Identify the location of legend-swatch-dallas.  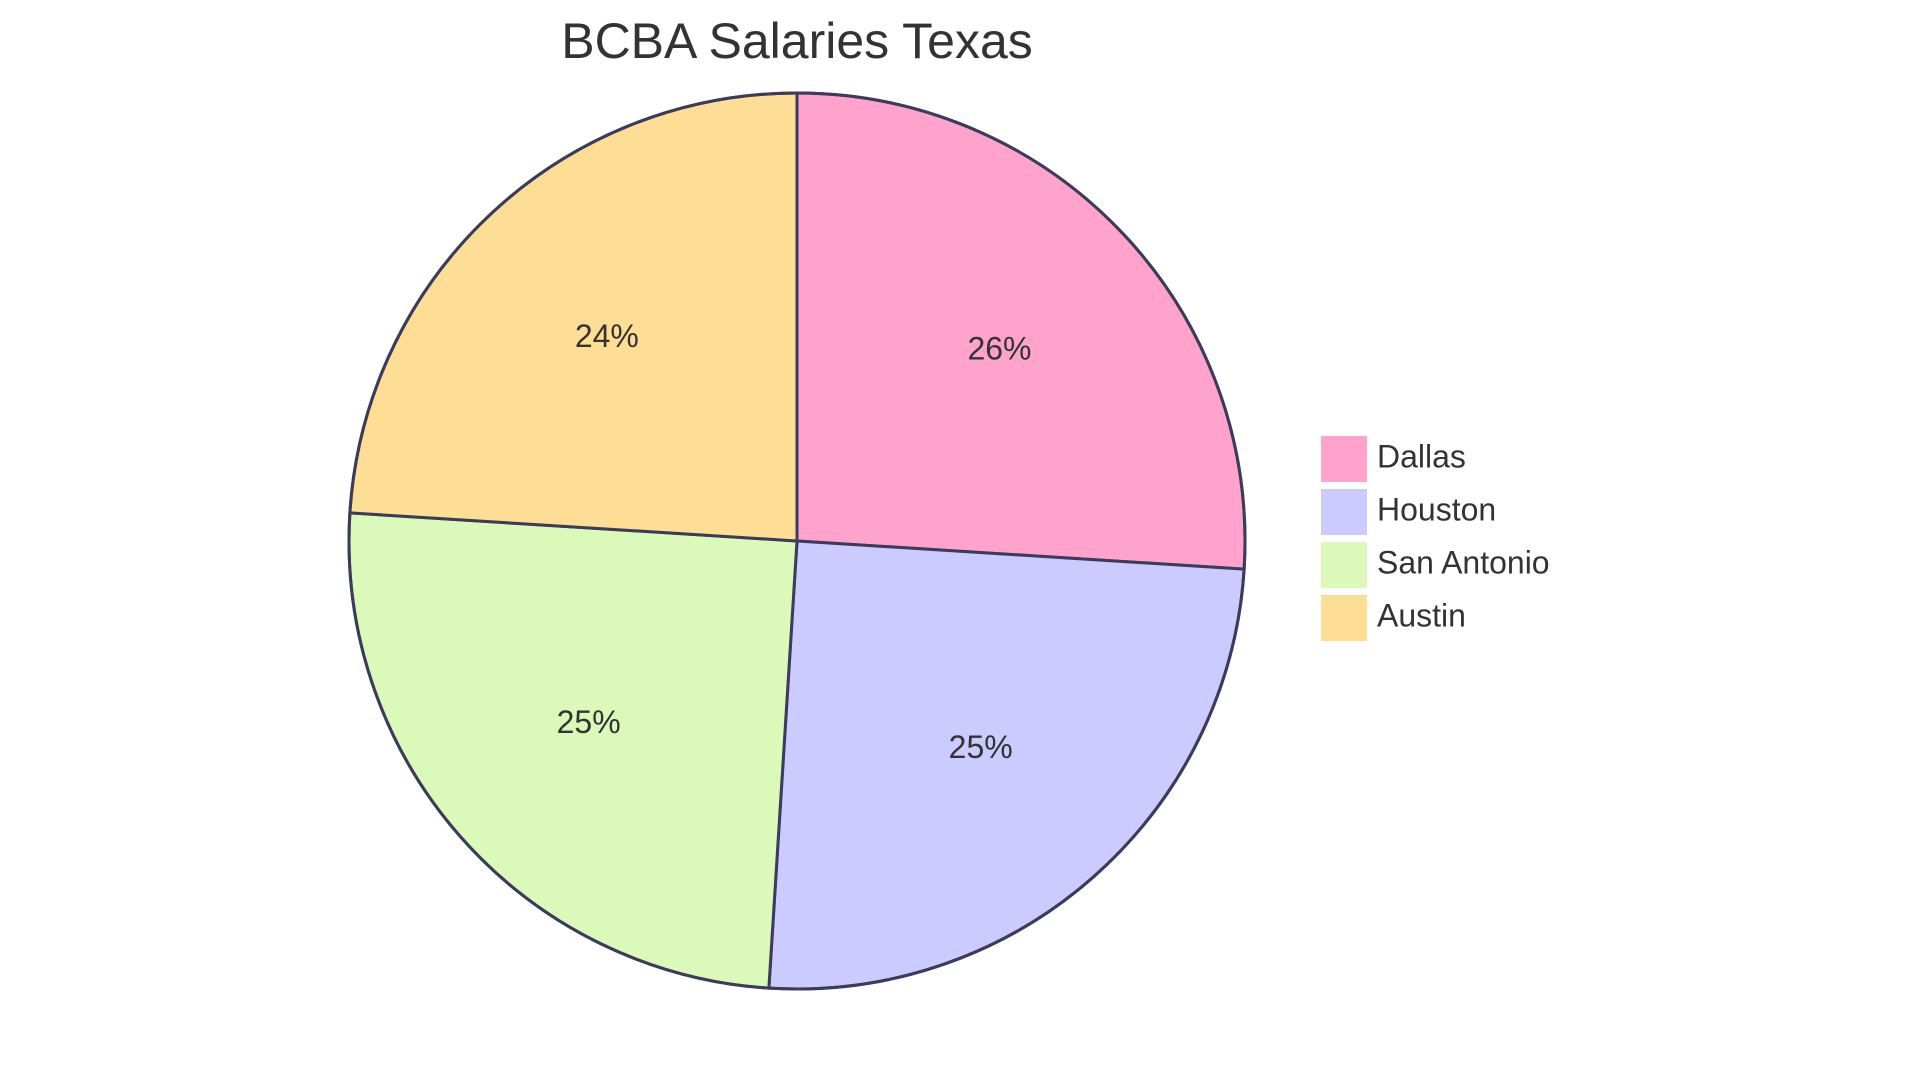
(1344, 459).